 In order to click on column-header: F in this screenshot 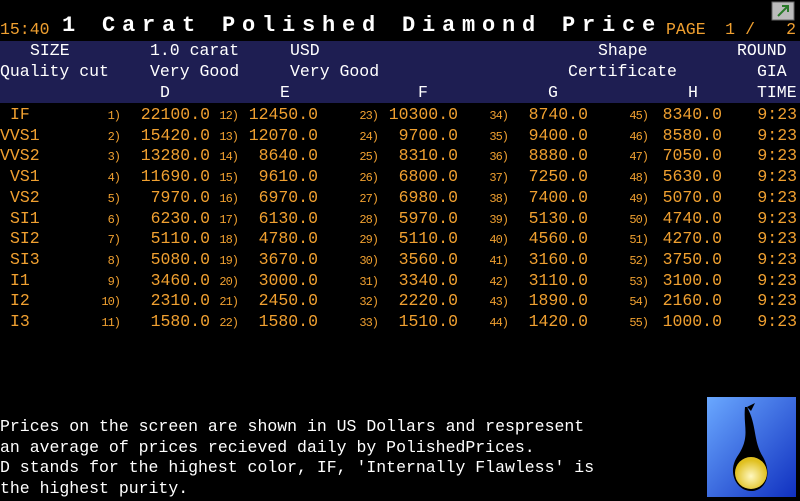, I will do `click(423, 92)`.